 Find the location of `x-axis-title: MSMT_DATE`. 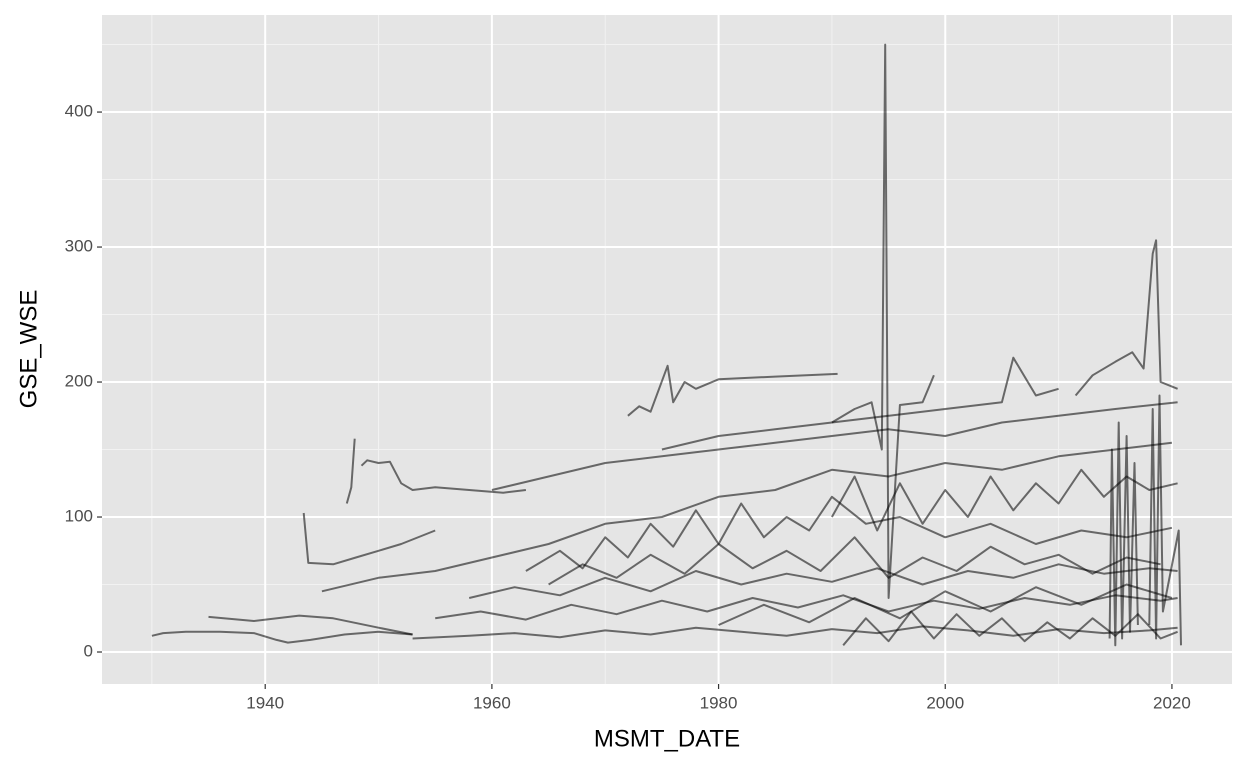

x-axis-title: MSMT_DATE is located at coordinates (667, 738).